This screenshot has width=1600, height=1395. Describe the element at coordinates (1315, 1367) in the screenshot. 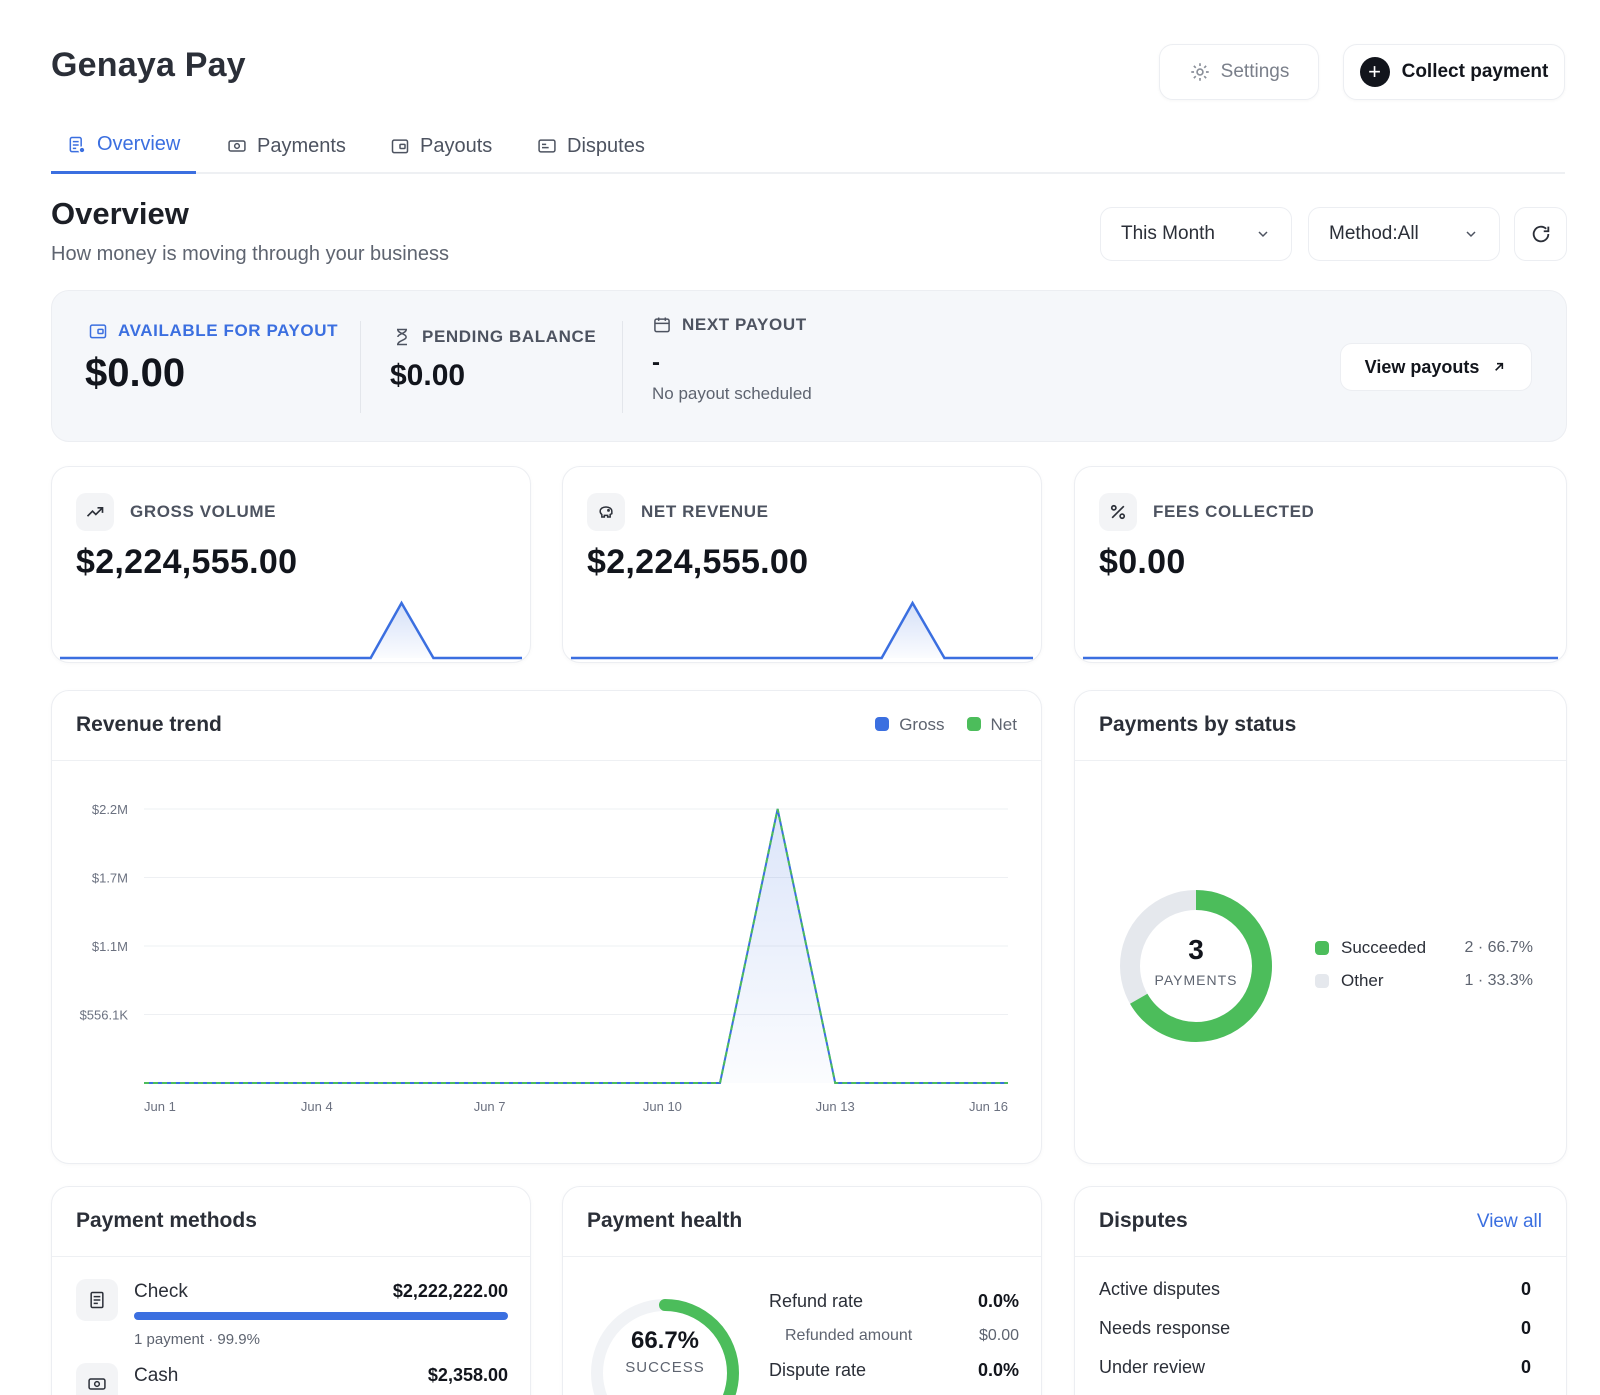

I see `dispute-row-under-review: Under review 0` at that location.